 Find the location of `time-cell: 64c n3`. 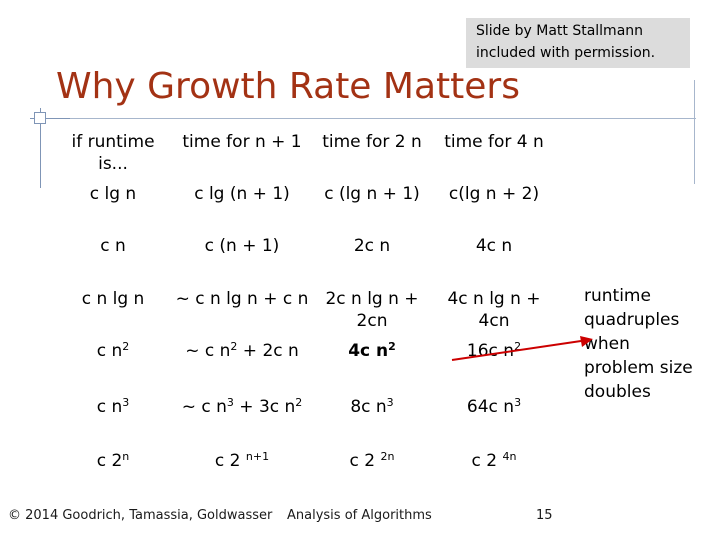

time-cell: 64c n3 is located at coordinates (494, 423).